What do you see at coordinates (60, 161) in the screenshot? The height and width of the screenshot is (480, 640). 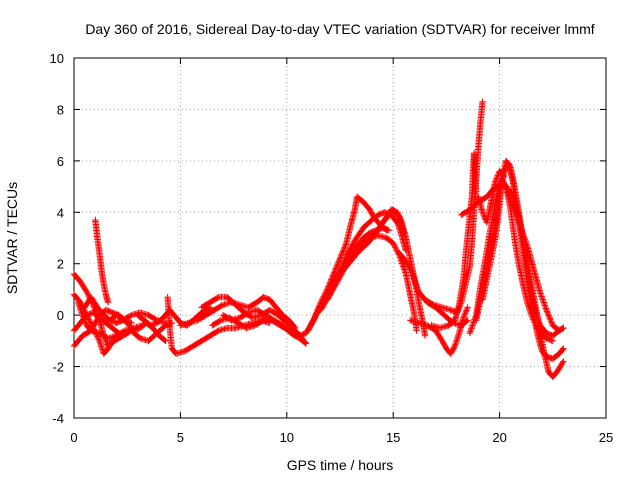 I see `y-tick-label: 6` at bounding box center [60, 161].